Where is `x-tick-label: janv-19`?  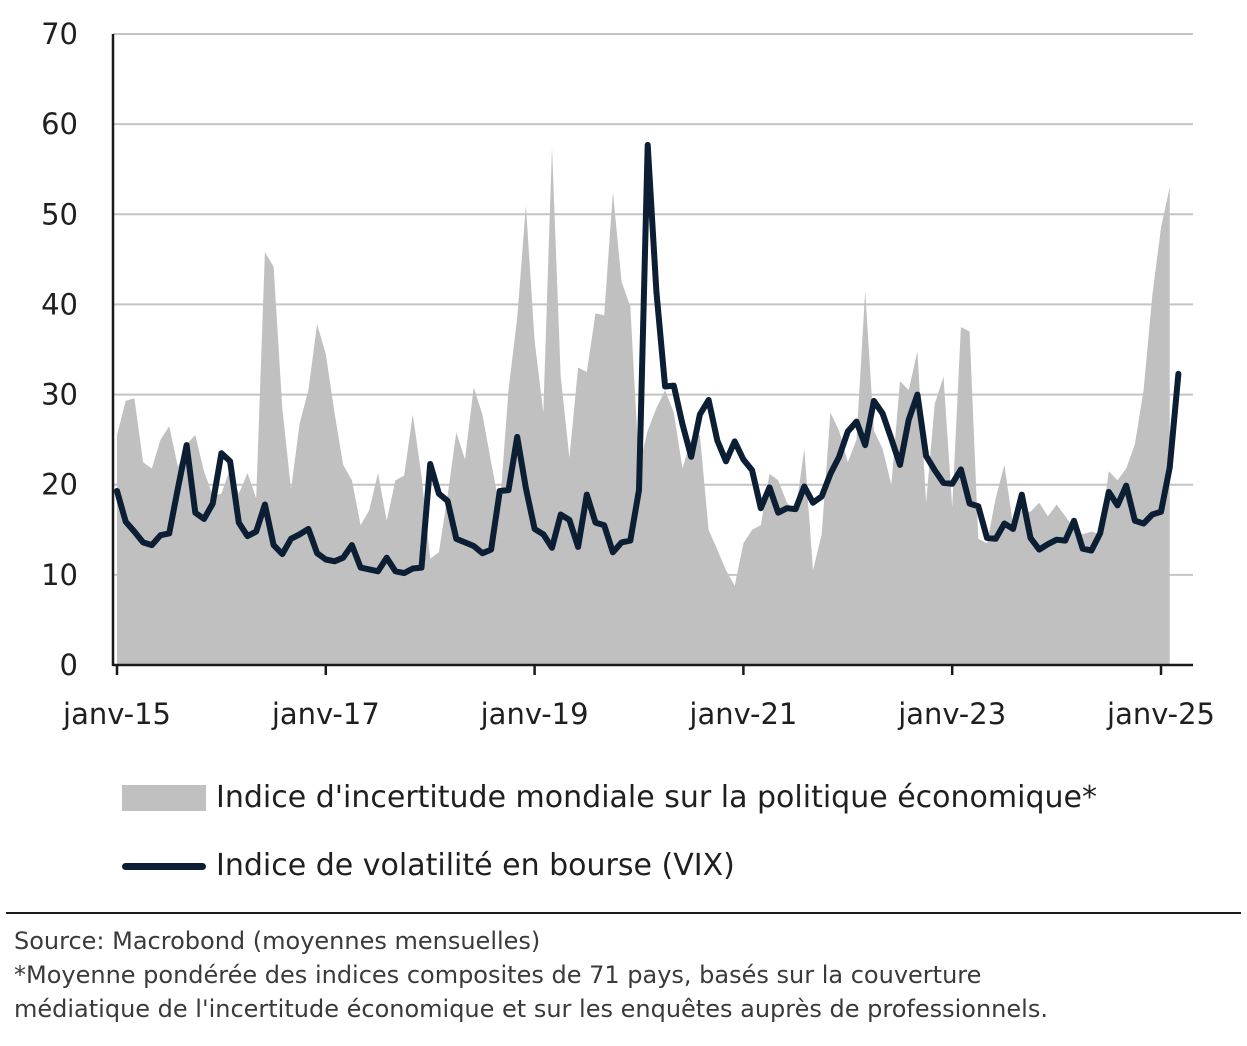 x-tick-label: janv-19 is located at coordinates (534, 714).